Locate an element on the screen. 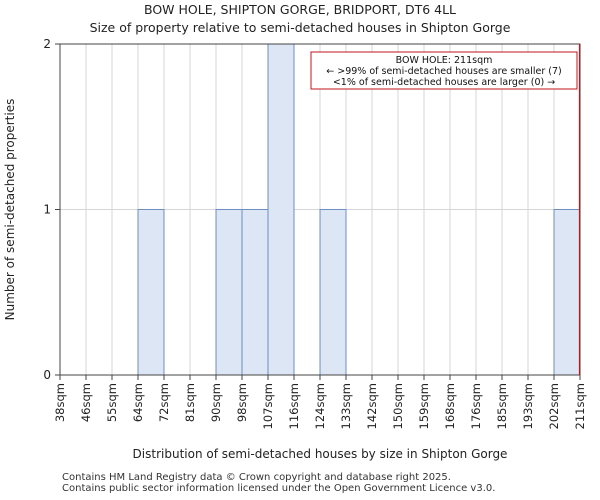 The height and width of the screenshot is (500, 600). annotation-box is located at coordinates (444, 70).